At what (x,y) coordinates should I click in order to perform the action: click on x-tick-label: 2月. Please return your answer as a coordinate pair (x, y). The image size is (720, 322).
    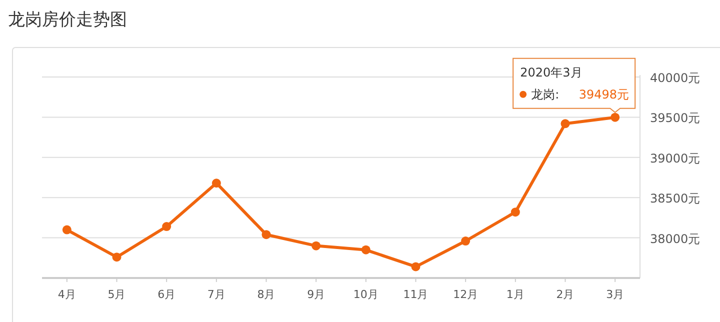
    Looking at the image, I should click on (565, 294).